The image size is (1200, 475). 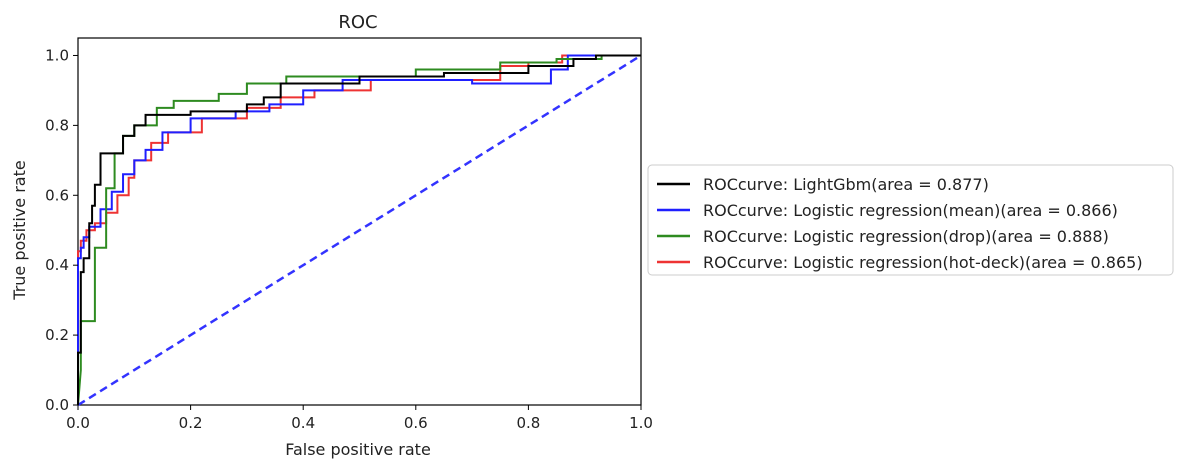 What do you see at coordinates (359, 418) in the screenshot?
I see `x-axis-ticks: 0.0 0.2 0.4 0.6 0.8 1.0` at bounding box center [359, 418].